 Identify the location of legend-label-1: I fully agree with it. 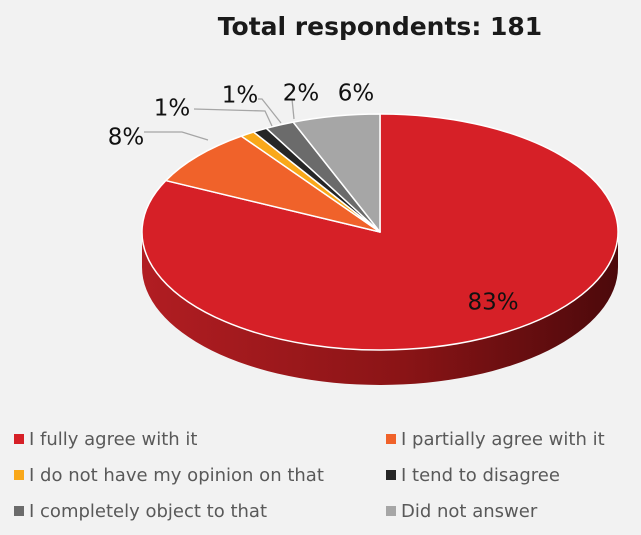
(113, 439).